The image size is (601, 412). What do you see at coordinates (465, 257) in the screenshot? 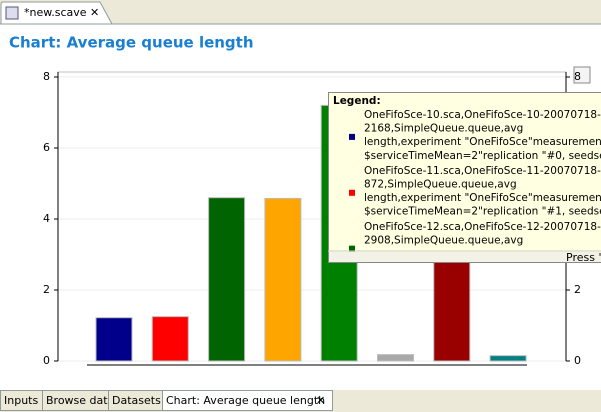
I see `legend-hint-bg` at bounding box center [465, 257].